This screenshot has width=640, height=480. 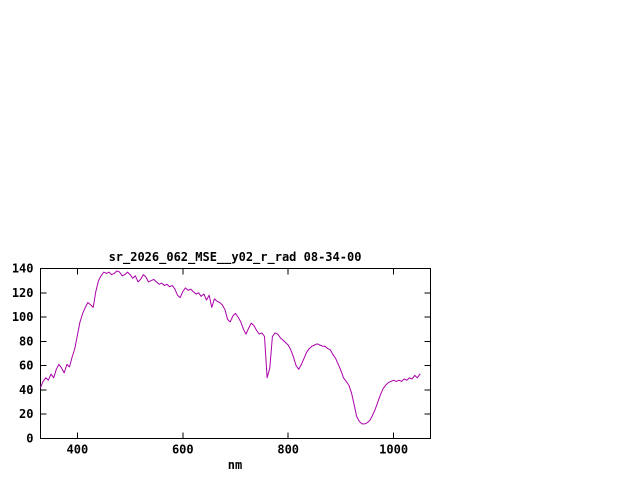 I want to click on y-tick-label: 80, so click(x=26, y=341).